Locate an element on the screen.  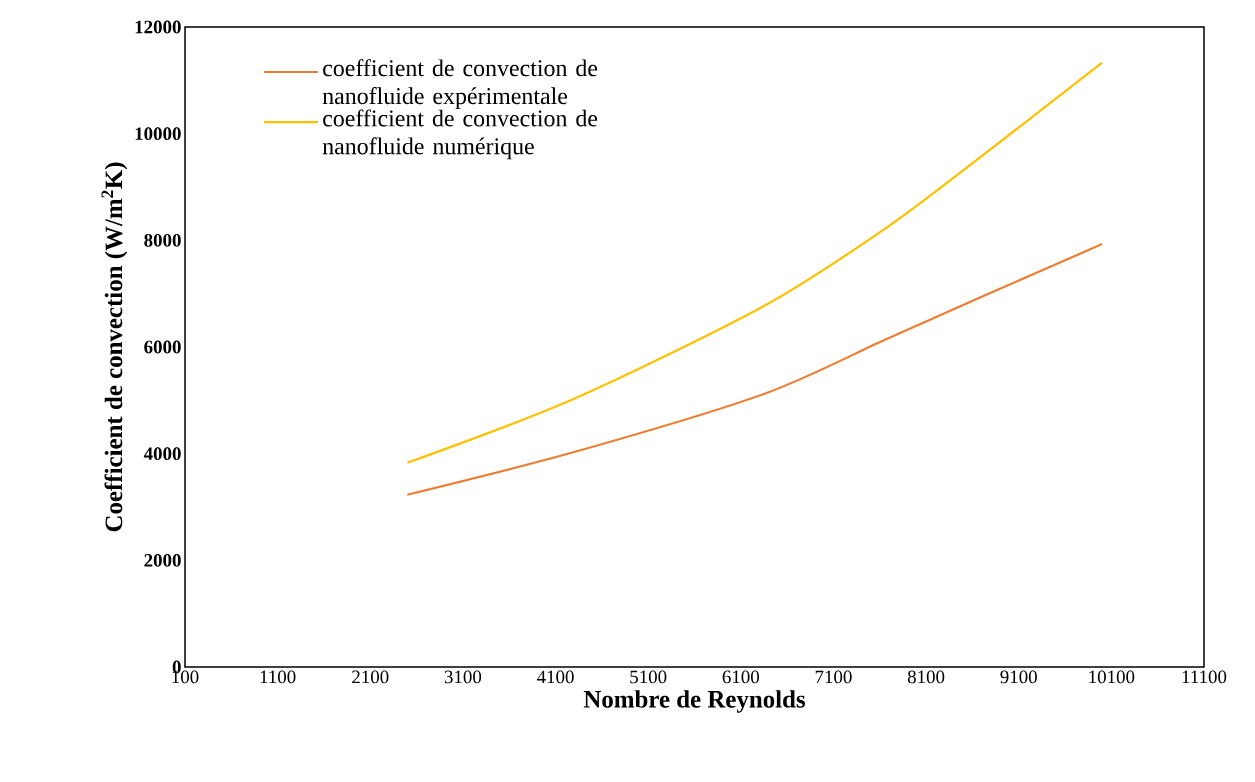
y-tick-label: 4000 is located at coordinates (162, 454).